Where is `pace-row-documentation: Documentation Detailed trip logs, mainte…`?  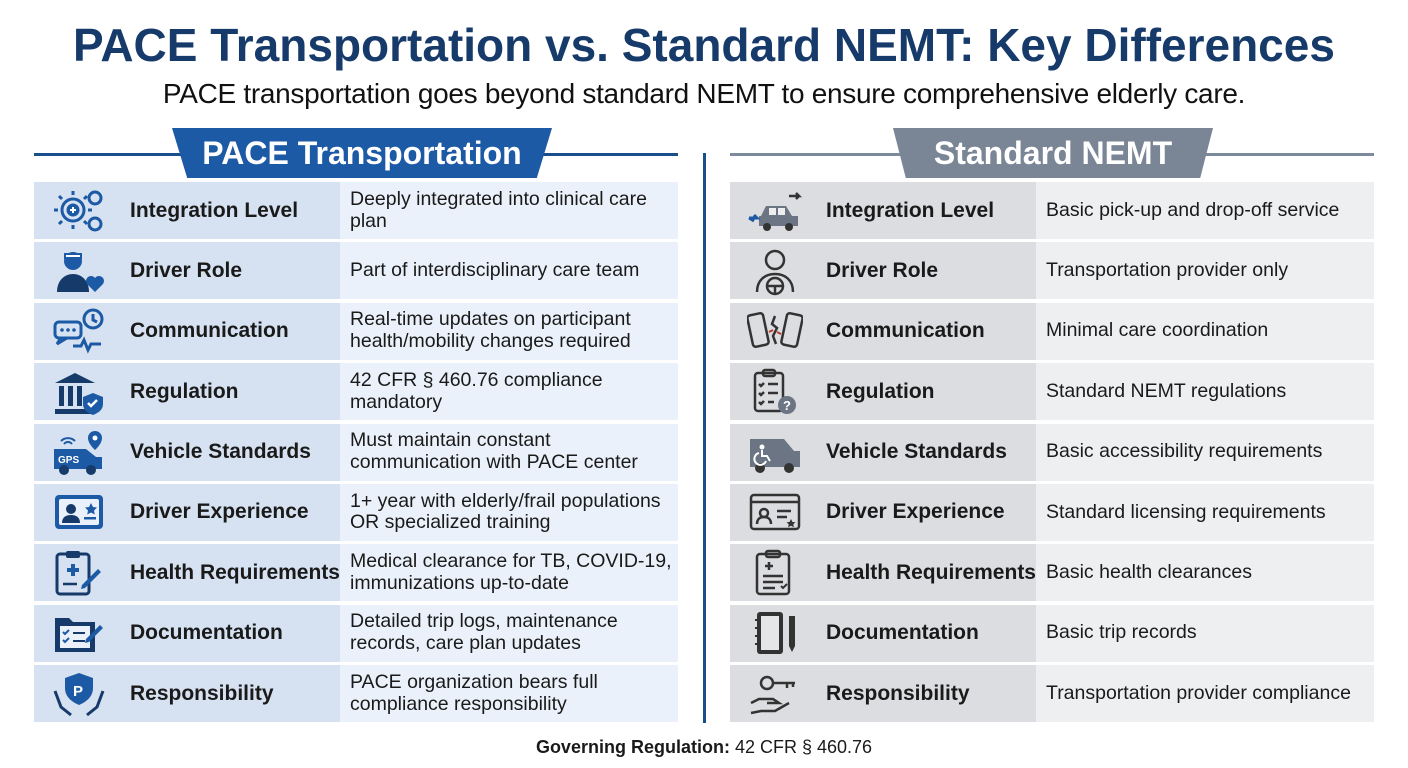 pace-row-documentation: Documentation Detailed trip logs, mainte… is located at coordinates (356, 633).